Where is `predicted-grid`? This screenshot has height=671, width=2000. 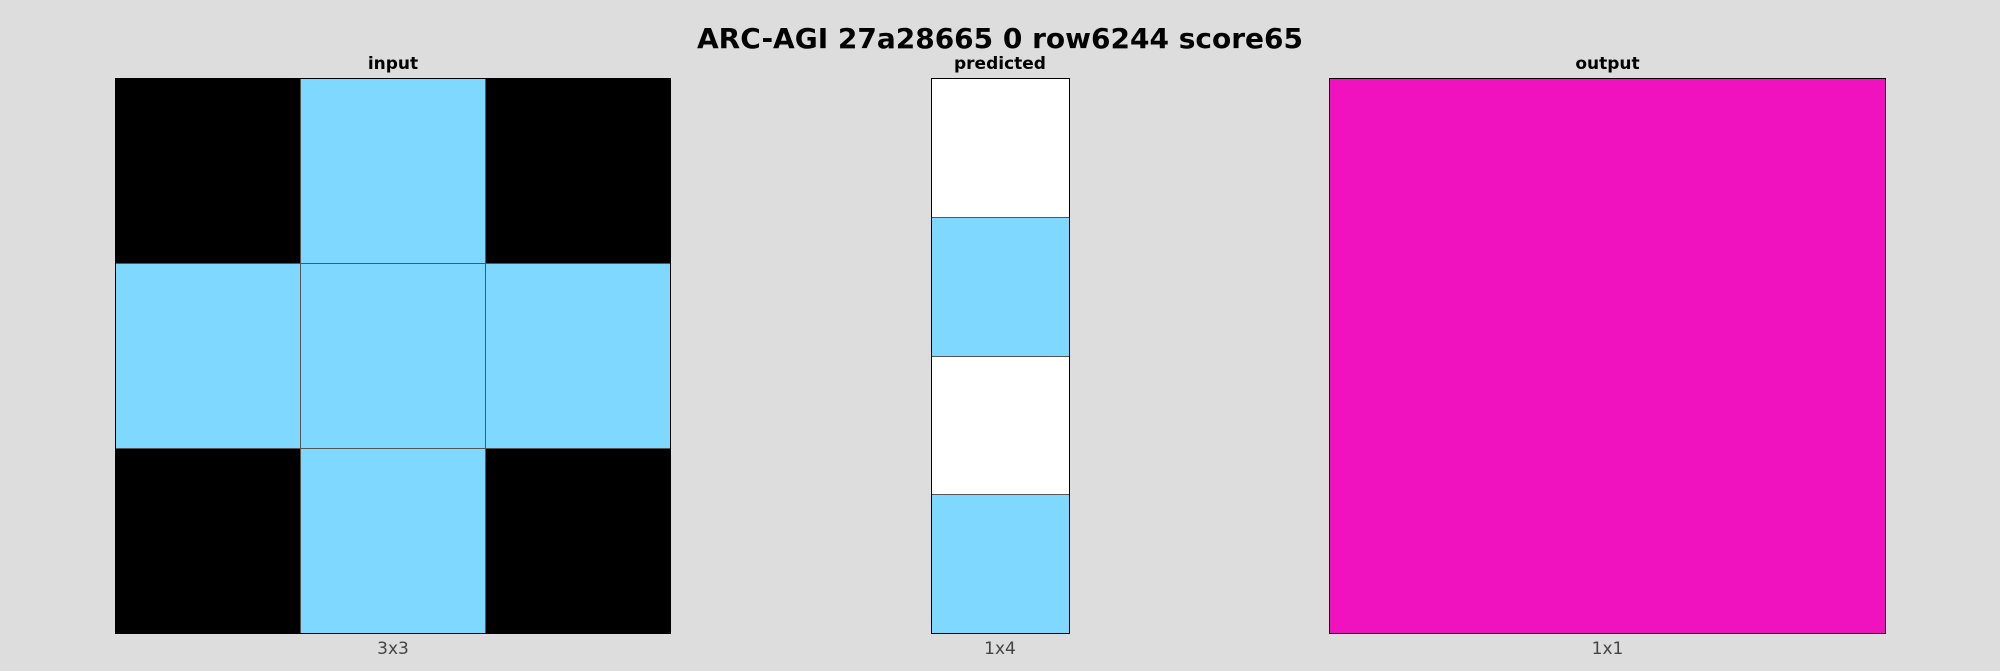
predicted-grid is located at coordinates (1000, 356).